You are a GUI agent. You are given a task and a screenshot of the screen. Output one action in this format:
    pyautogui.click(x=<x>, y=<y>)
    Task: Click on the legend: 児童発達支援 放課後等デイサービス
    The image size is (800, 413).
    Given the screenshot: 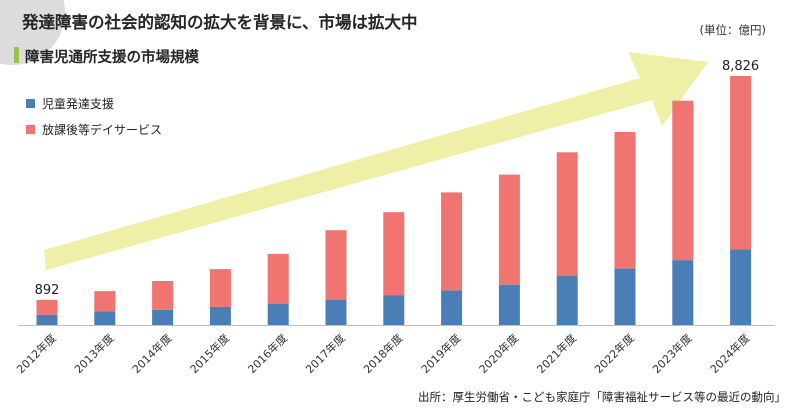 What is the action you would take?
    pyautogui.click(x=94, y=121)
    